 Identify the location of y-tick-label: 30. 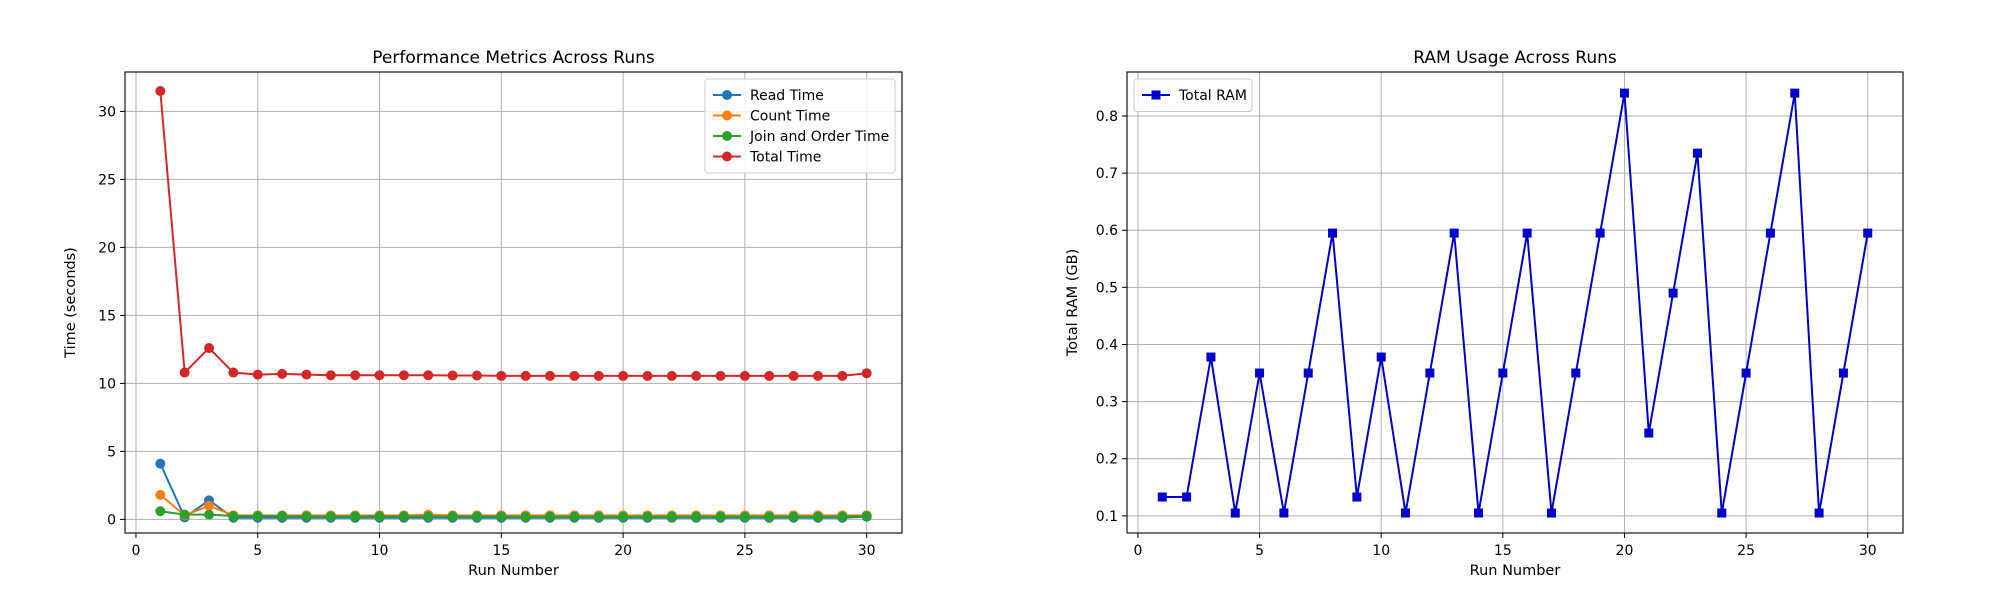
(107, 112).